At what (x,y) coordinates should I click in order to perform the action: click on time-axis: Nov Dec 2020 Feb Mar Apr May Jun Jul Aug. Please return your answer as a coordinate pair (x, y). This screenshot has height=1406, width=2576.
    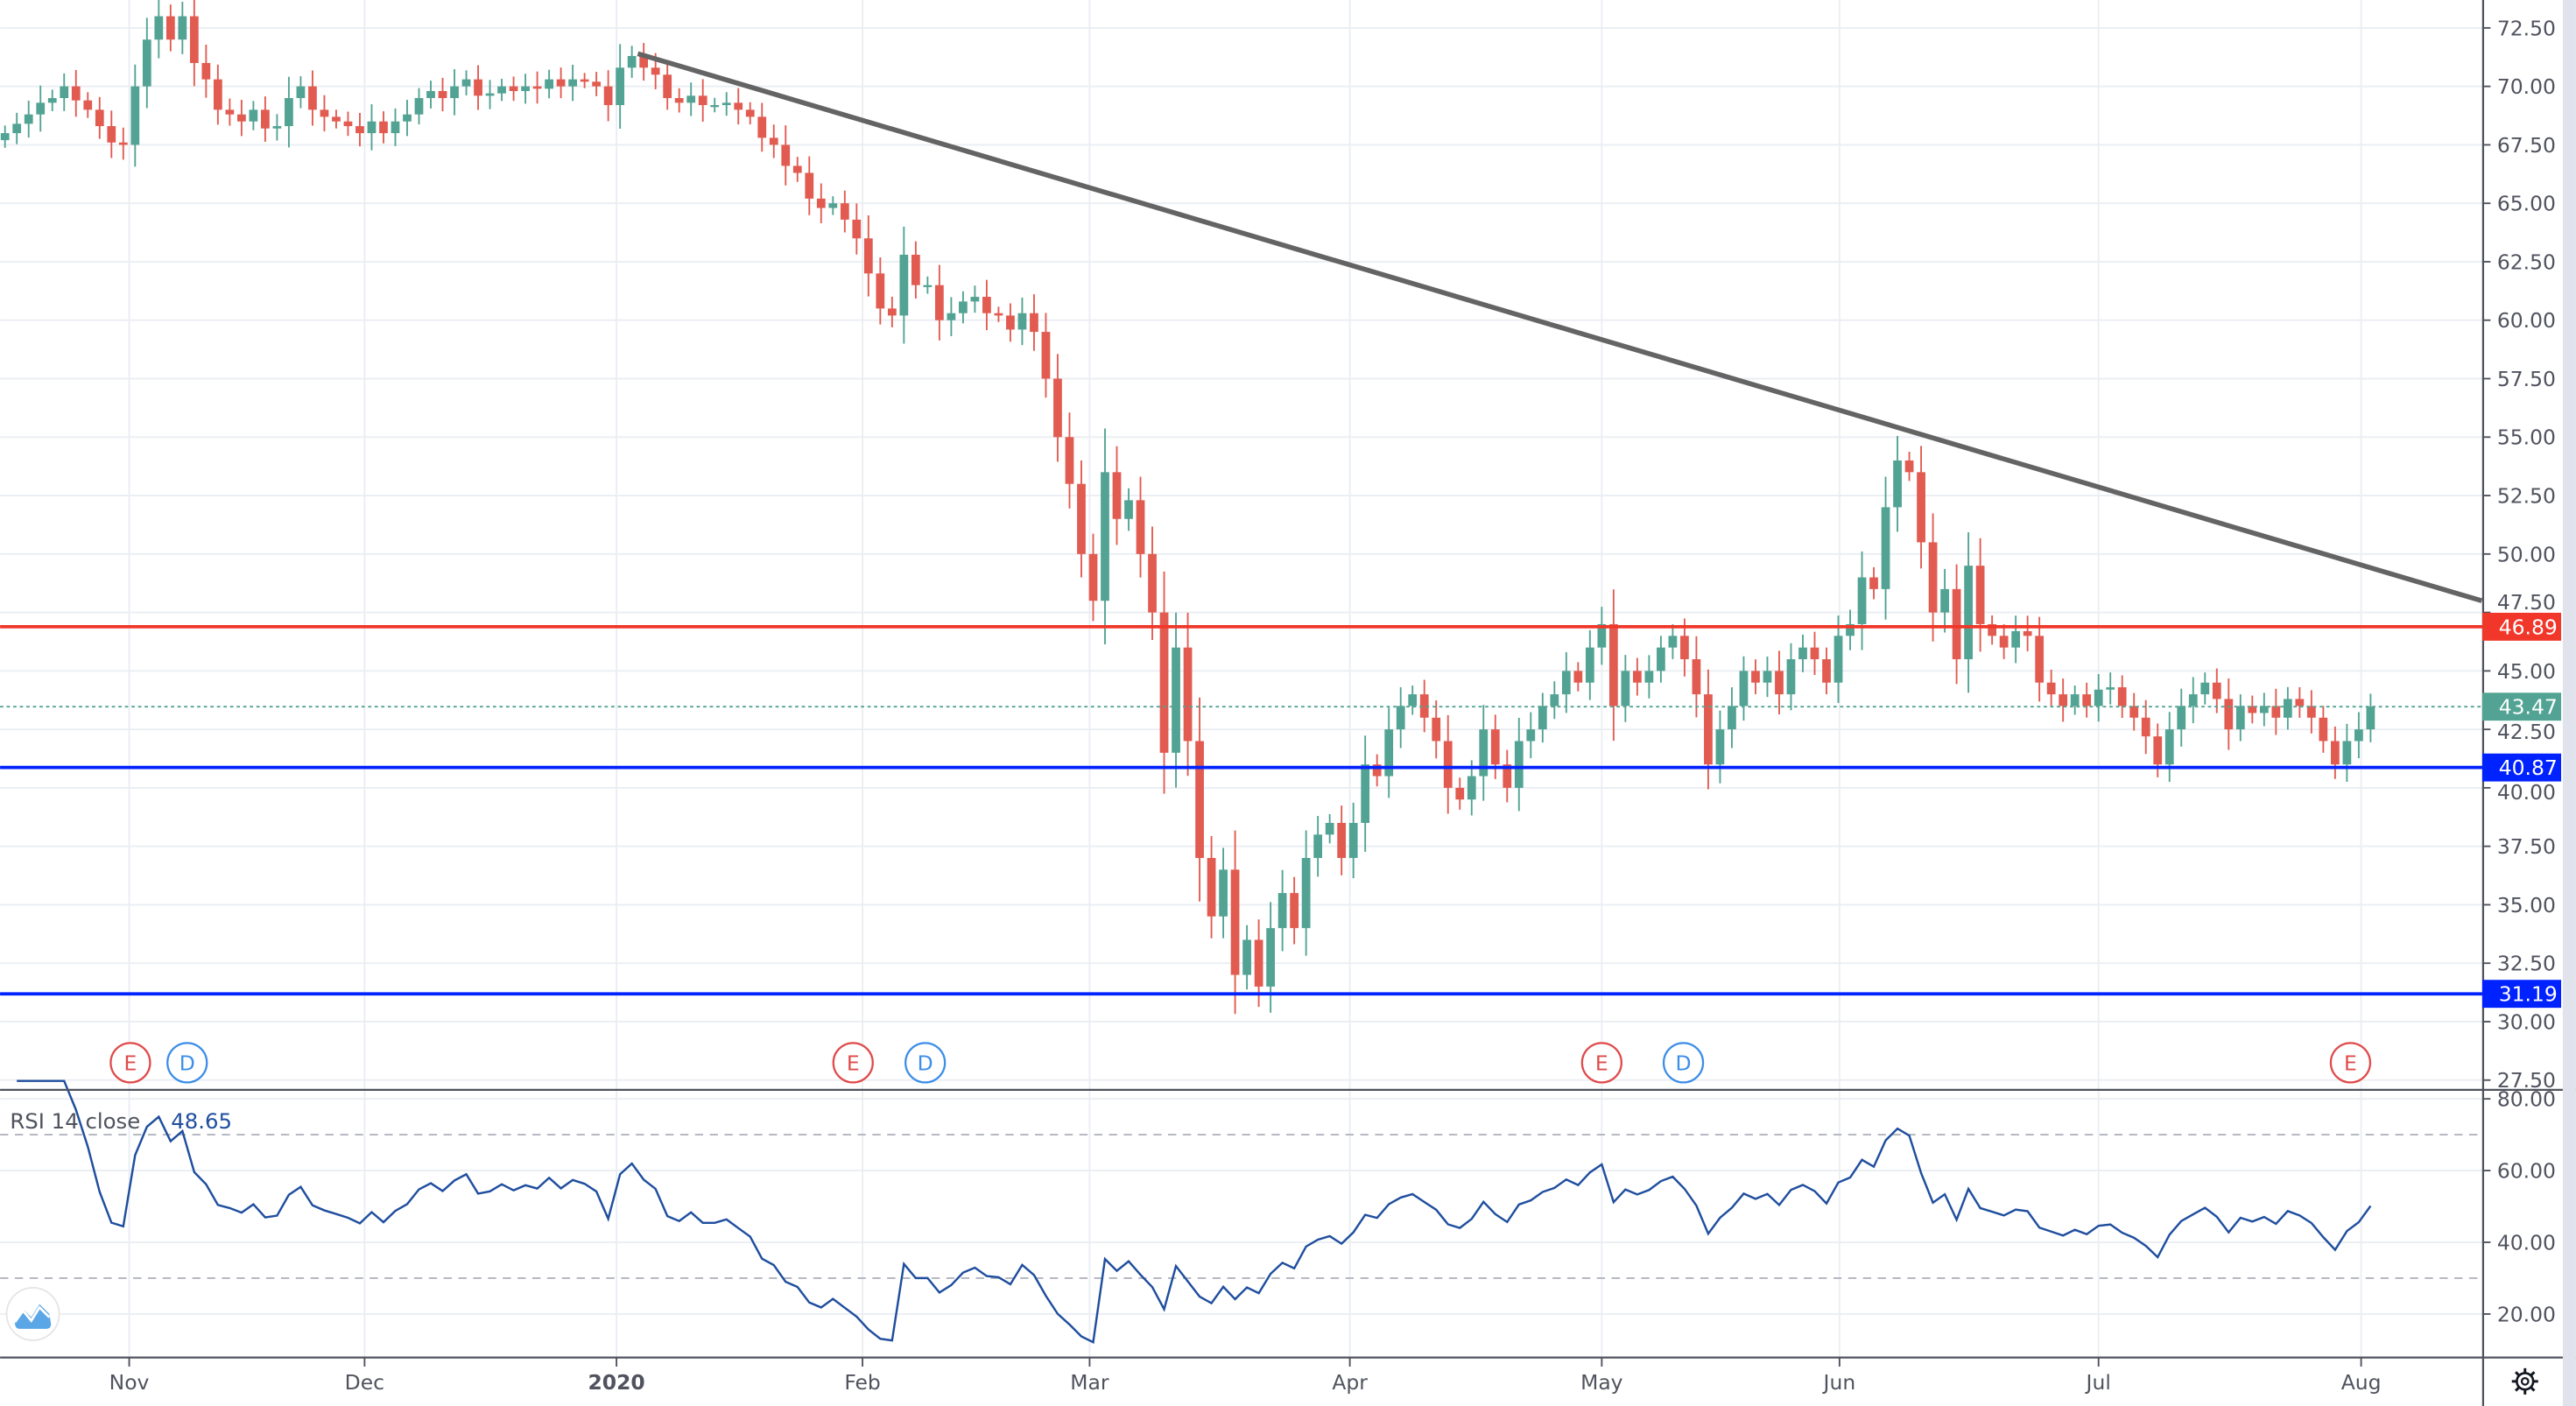
    Looking at the image, I should click on (1245, 1375).